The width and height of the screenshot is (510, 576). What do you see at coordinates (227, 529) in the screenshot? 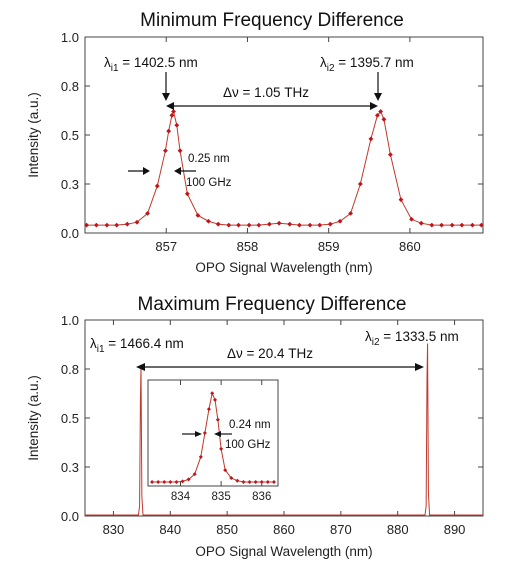
I see `x-tick-label: 850` at bounding box center [227, 529].